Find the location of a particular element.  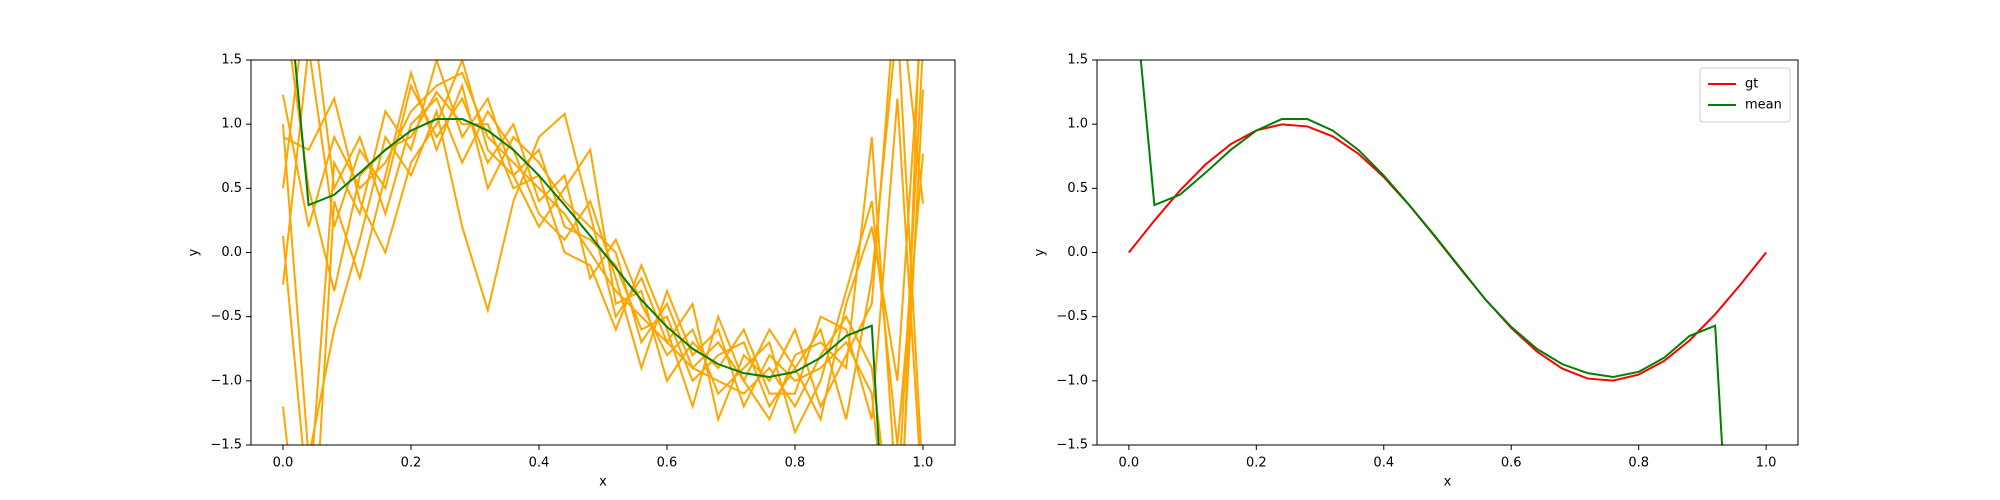

legend-box is located at coordinates (1745, 95).